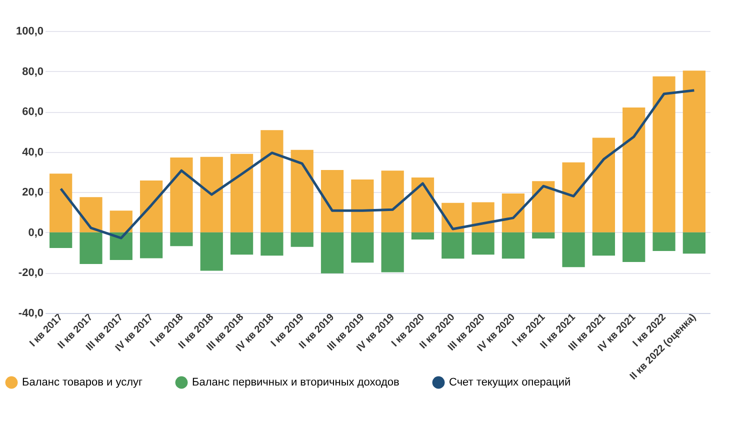  Describe the element at coordinates (510, 382) in the screenshot. I see `legend-label: Счет текущих операций` at that location.